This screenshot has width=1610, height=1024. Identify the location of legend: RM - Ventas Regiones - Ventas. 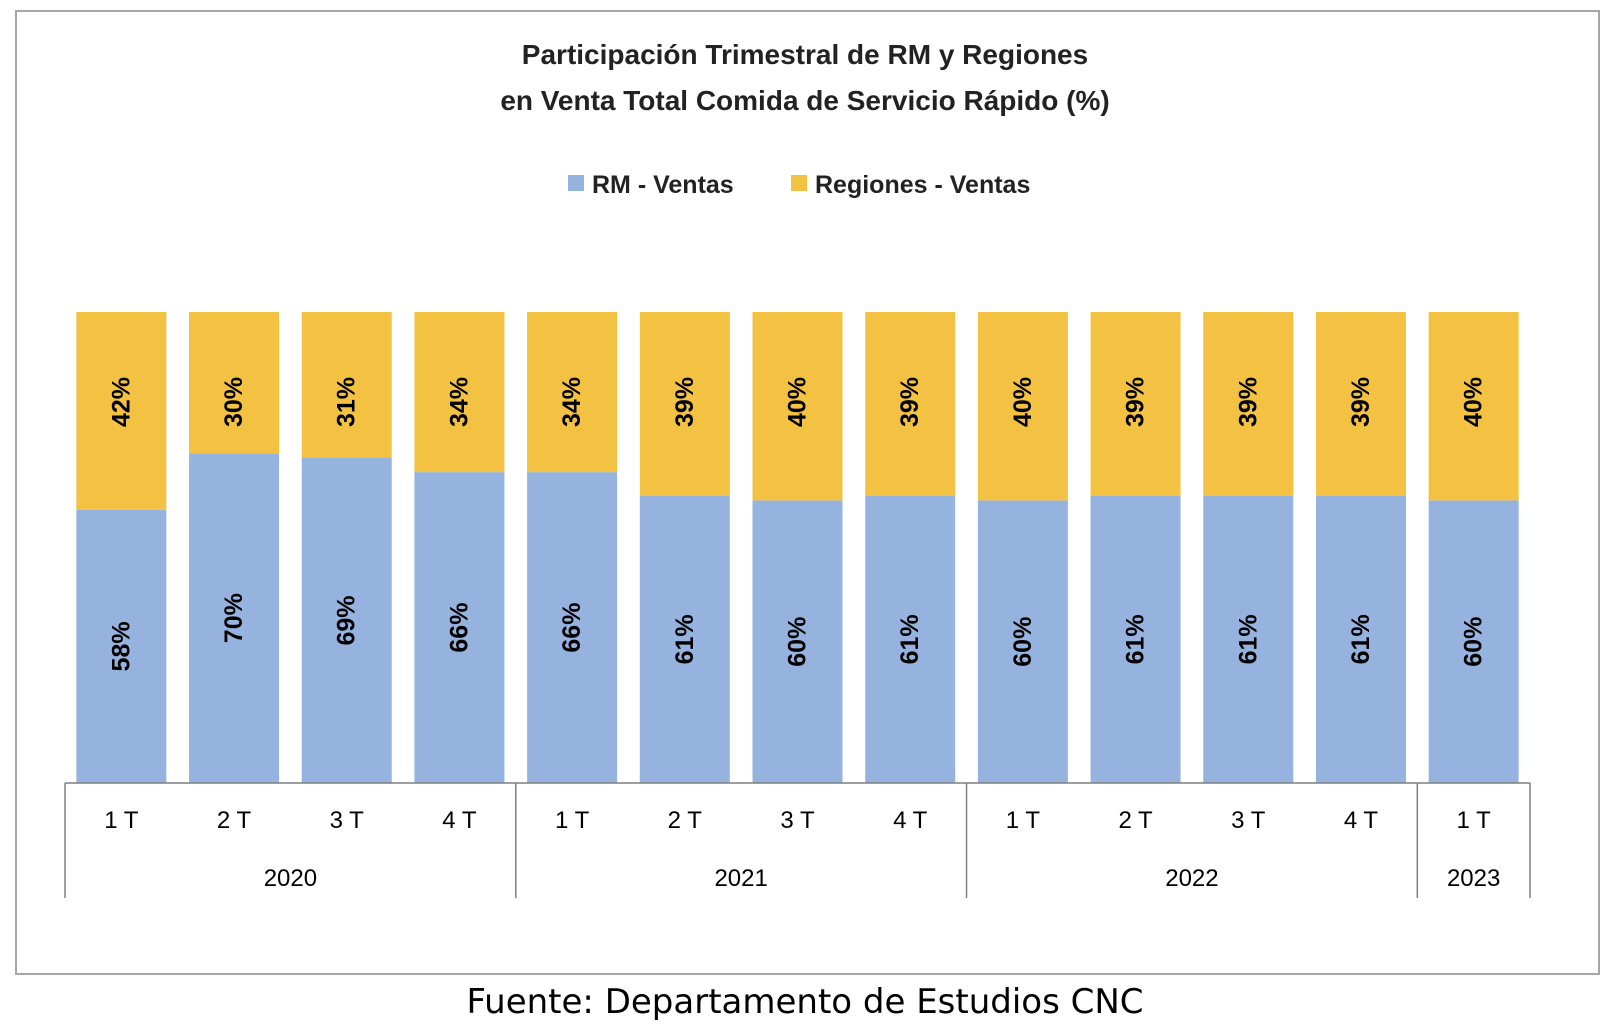
(799, 185).